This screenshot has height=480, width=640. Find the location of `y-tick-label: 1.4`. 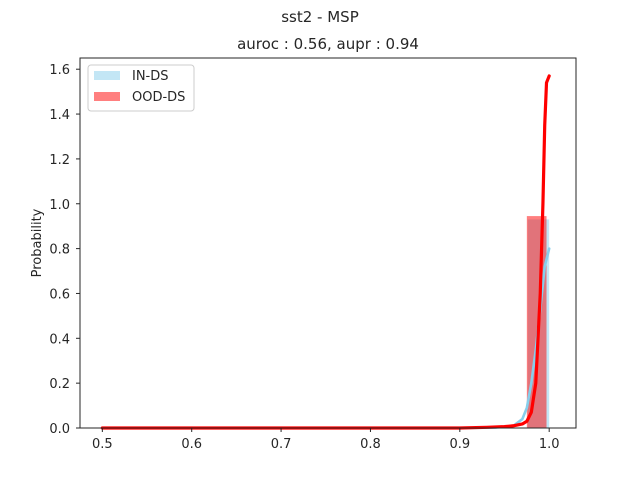

y-tick-label: 1.4 is located at coordinates (59, 115).